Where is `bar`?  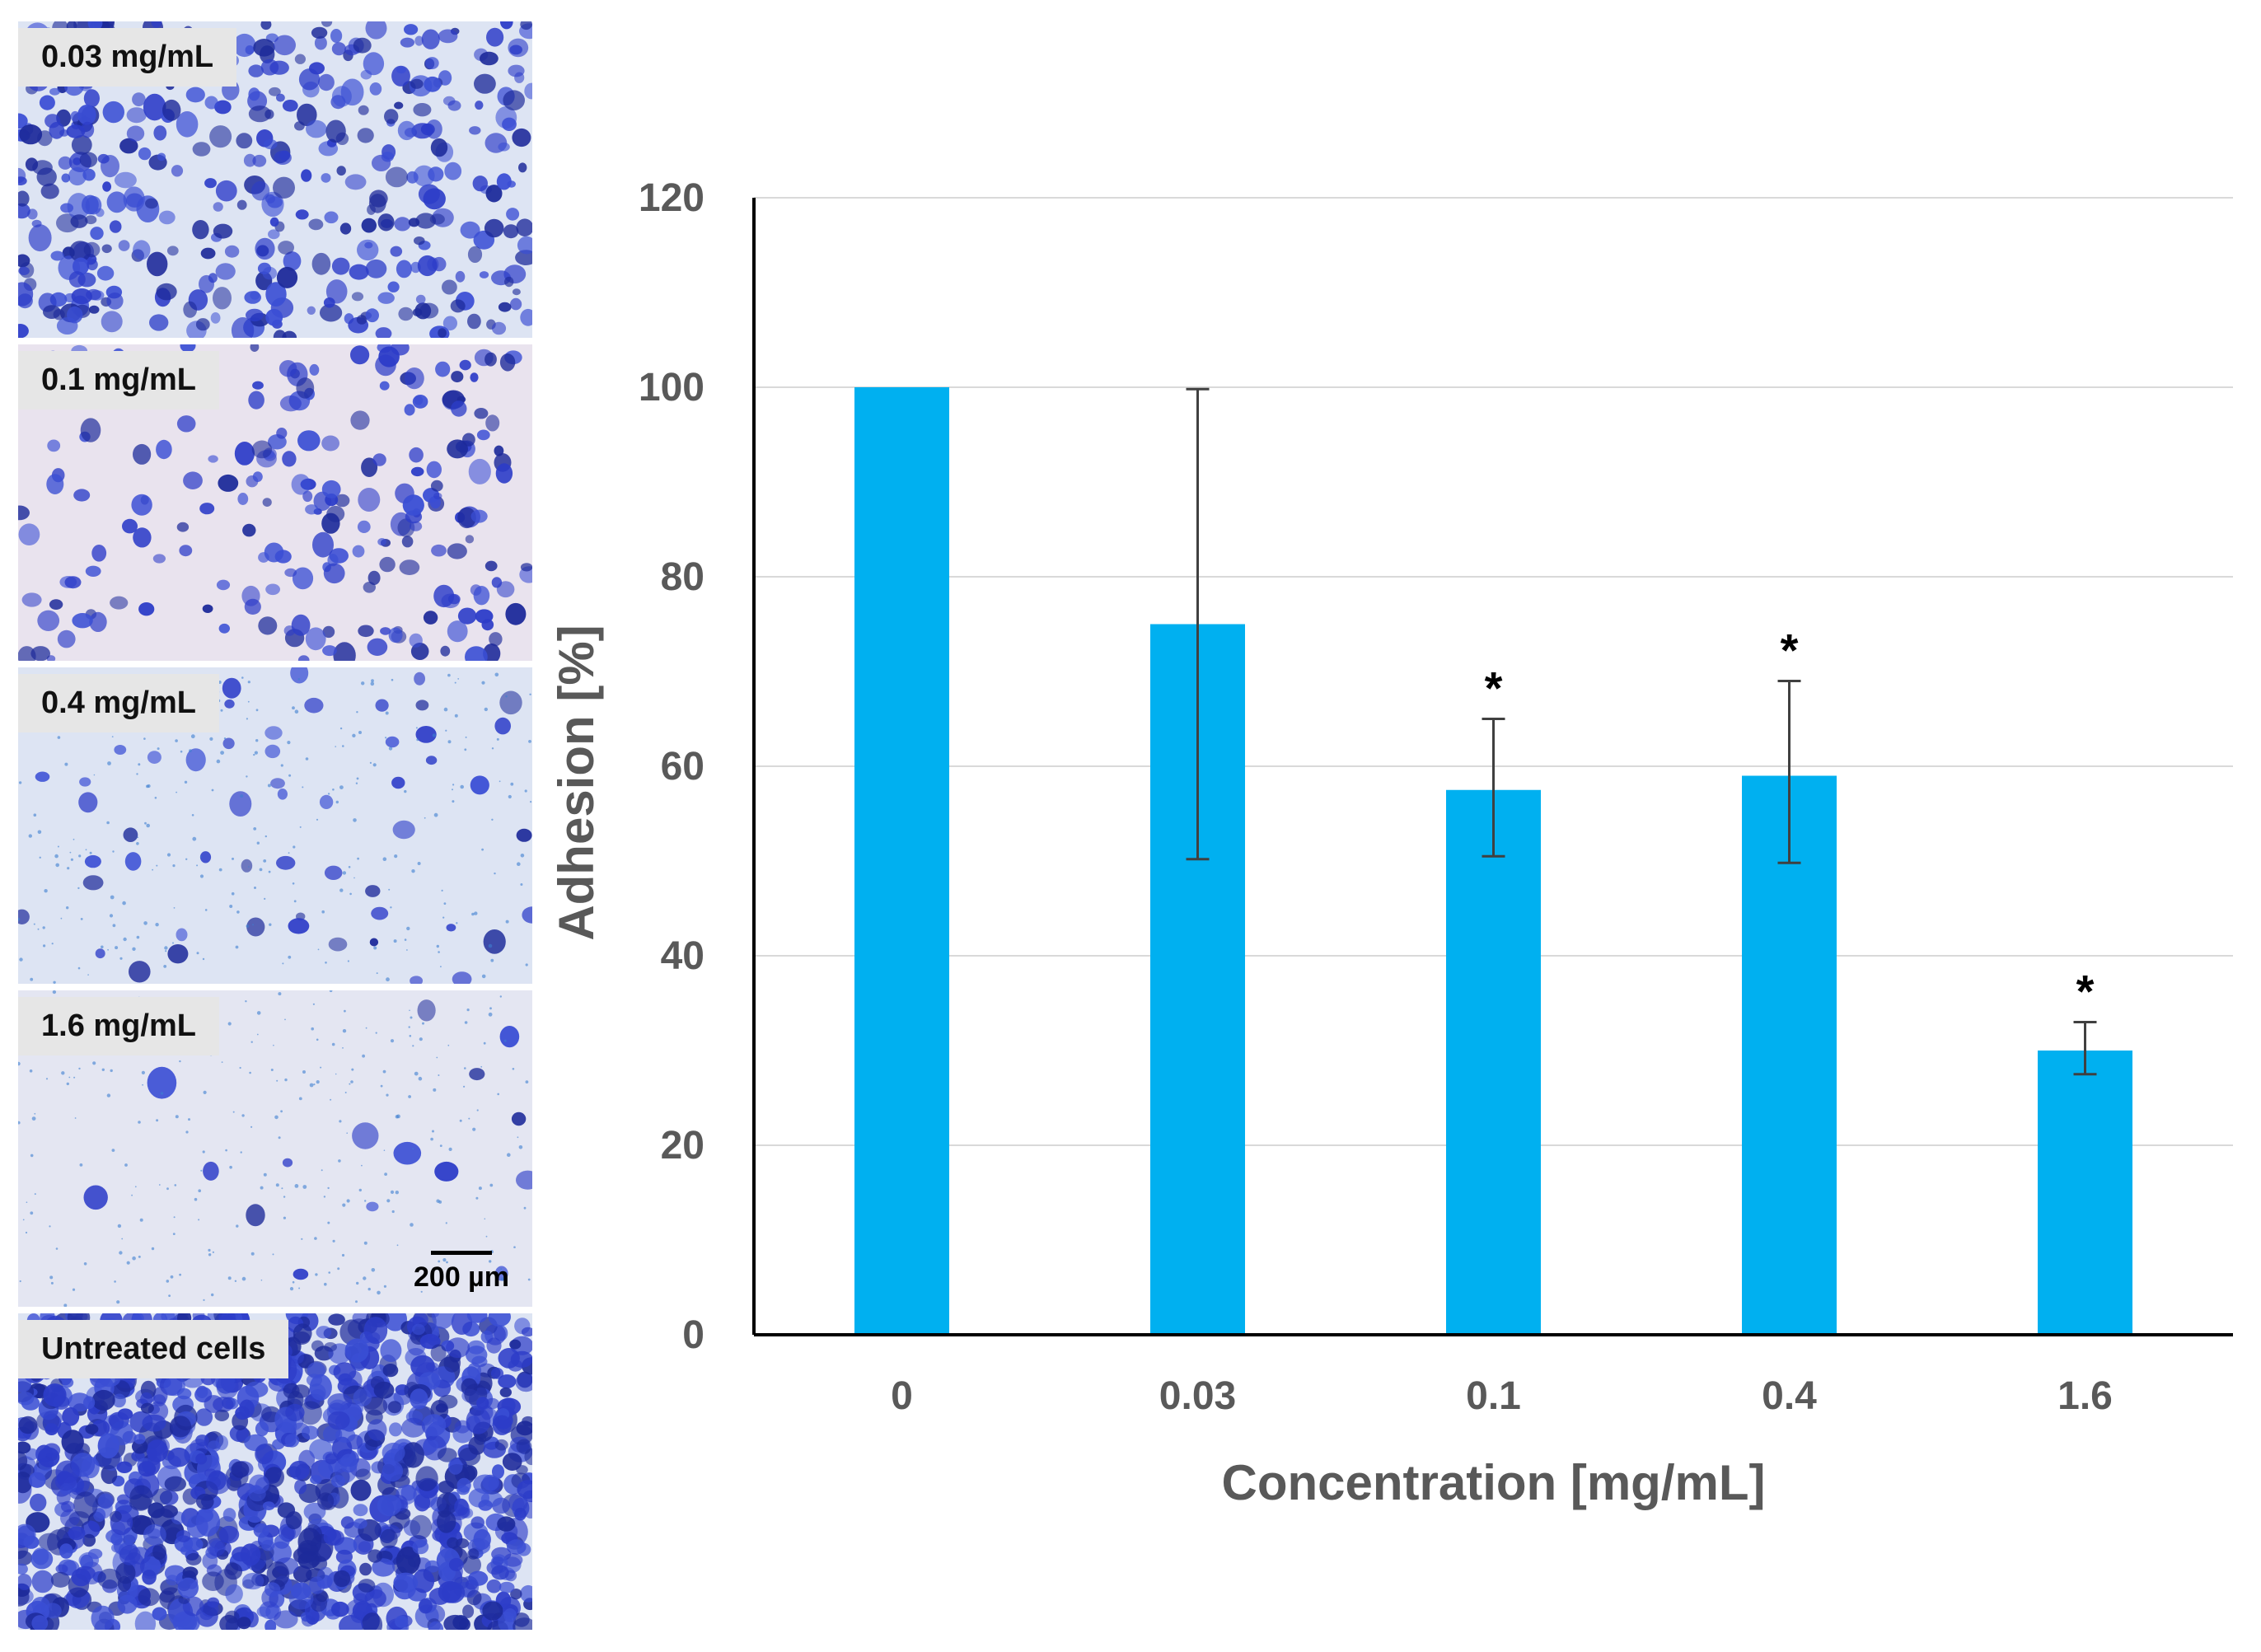
bar is located at coordinates (901, 861).